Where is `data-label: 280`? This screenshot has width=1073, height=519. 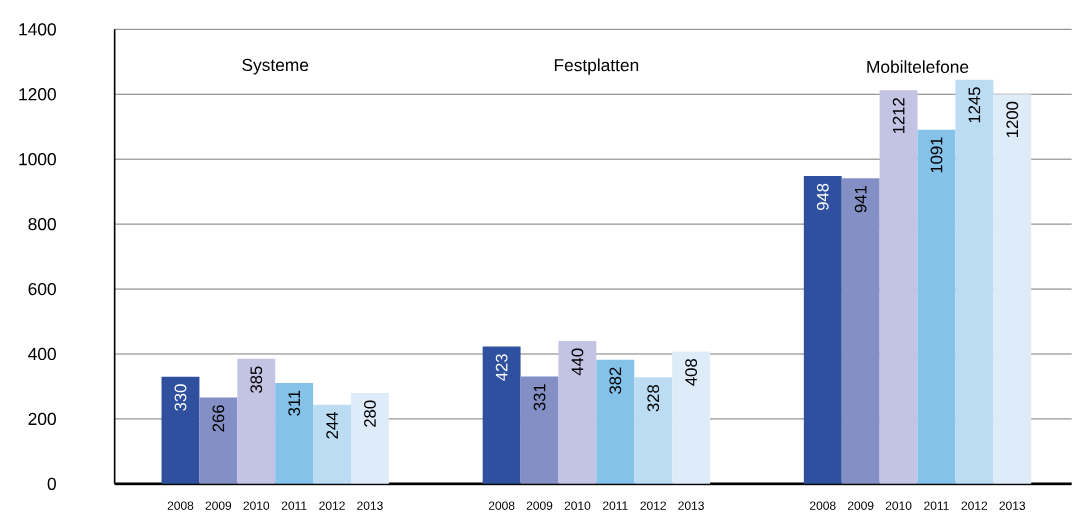
data-label: 280 is located at coordinates (370, 414).